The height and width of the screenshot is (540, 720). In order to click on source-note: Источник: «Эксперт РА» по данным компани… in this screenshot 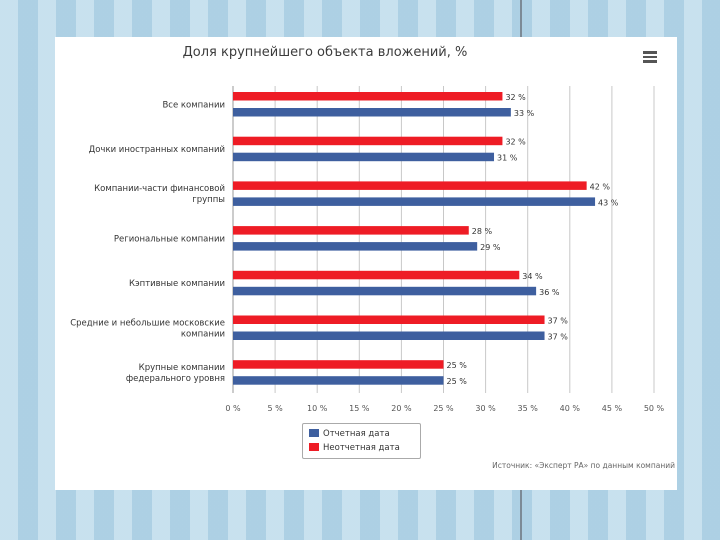, I will do `click(583, 465)`.